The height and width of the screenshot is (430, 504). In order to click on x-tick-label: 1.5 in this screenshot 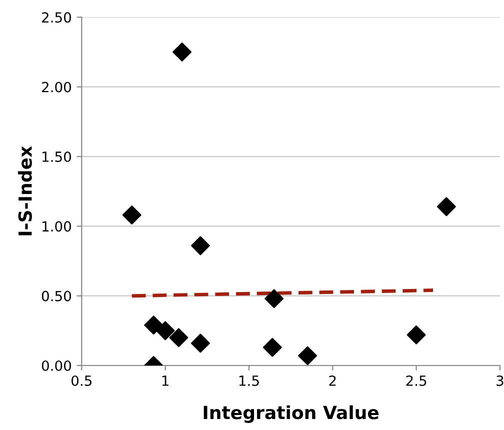, I will do `click(249, 381)`.